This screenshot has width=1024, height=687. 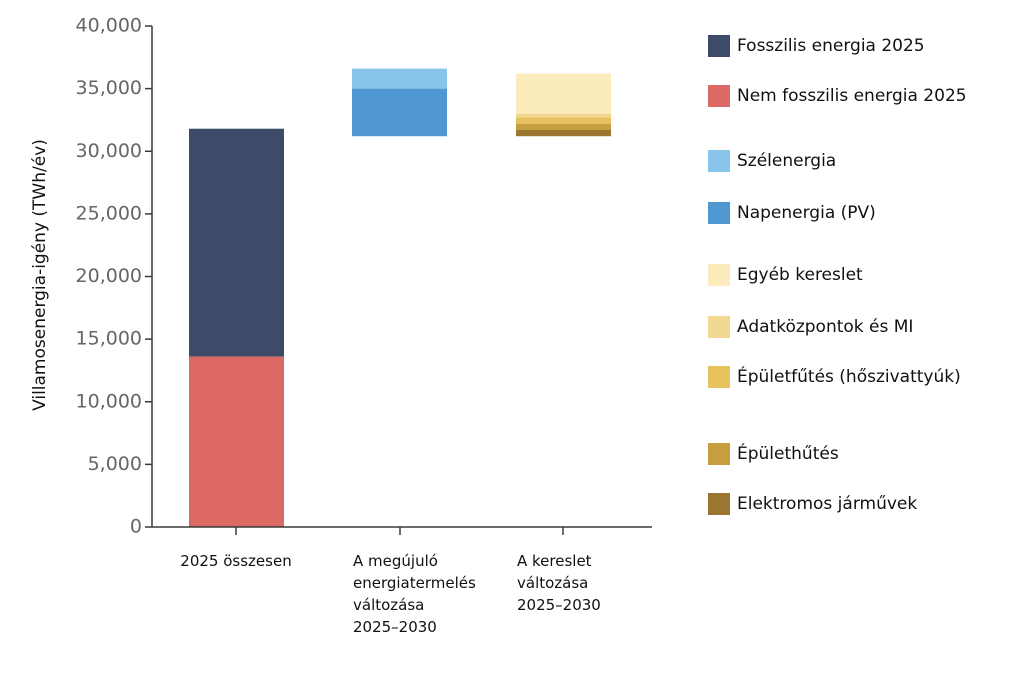 I want to click on legend-item: Fosszilis energia 2025, so click(x=816, y=46).